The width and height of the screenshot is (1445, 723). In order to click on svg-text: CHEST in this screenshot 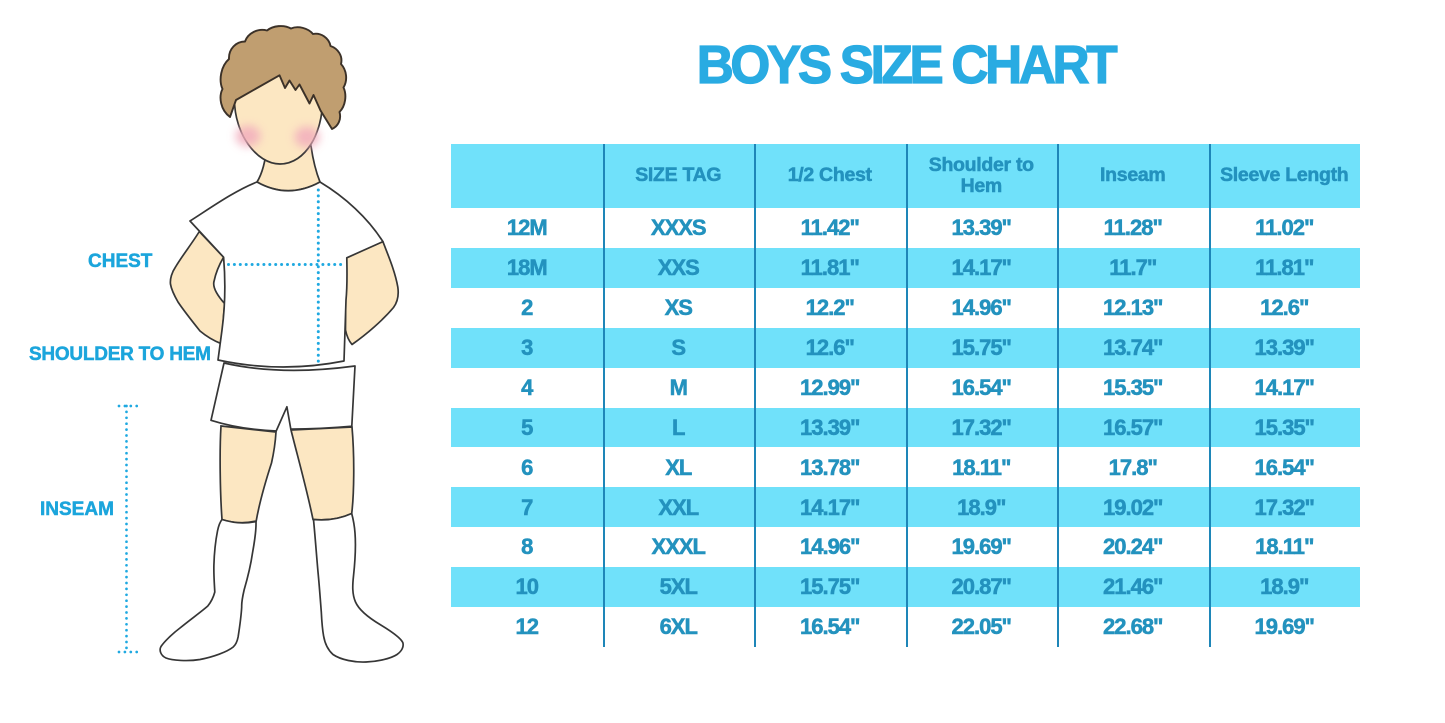, I will do `click(120, 261)`.